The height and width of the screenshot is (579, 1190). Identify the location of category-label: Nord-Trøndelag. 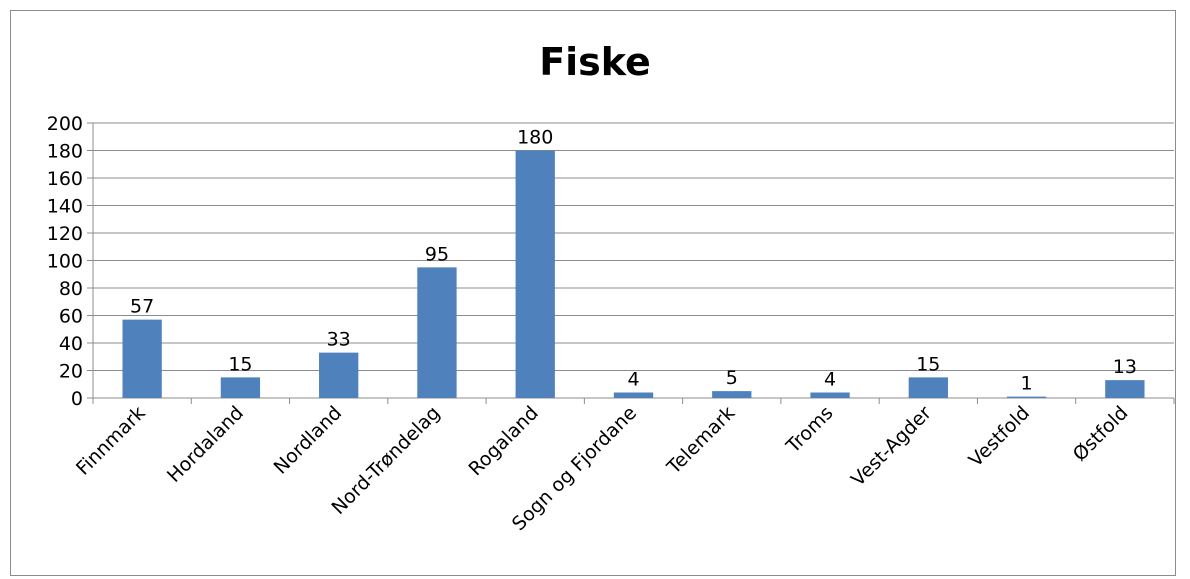
(385, 460).